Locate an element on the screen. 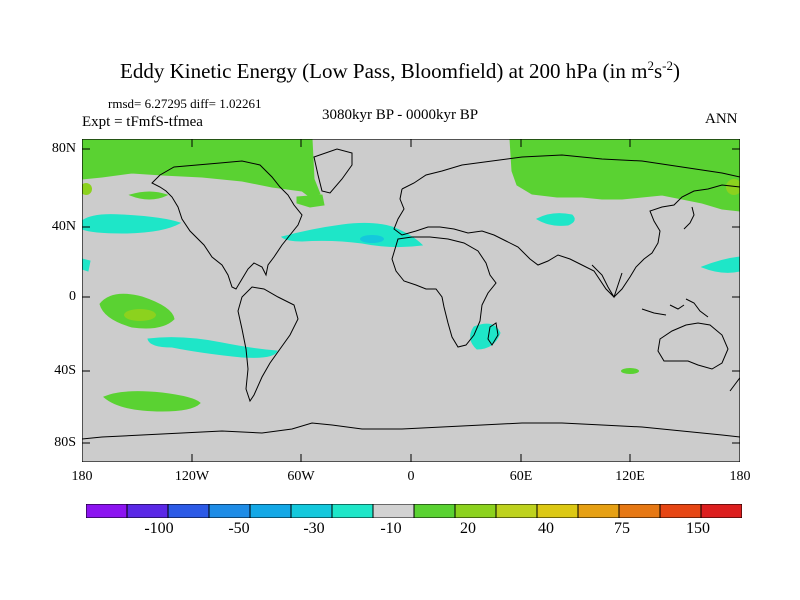 The height and width of the screenshot is (600, 800). north-america-arctic-positive is located at coordinates (201, 168).